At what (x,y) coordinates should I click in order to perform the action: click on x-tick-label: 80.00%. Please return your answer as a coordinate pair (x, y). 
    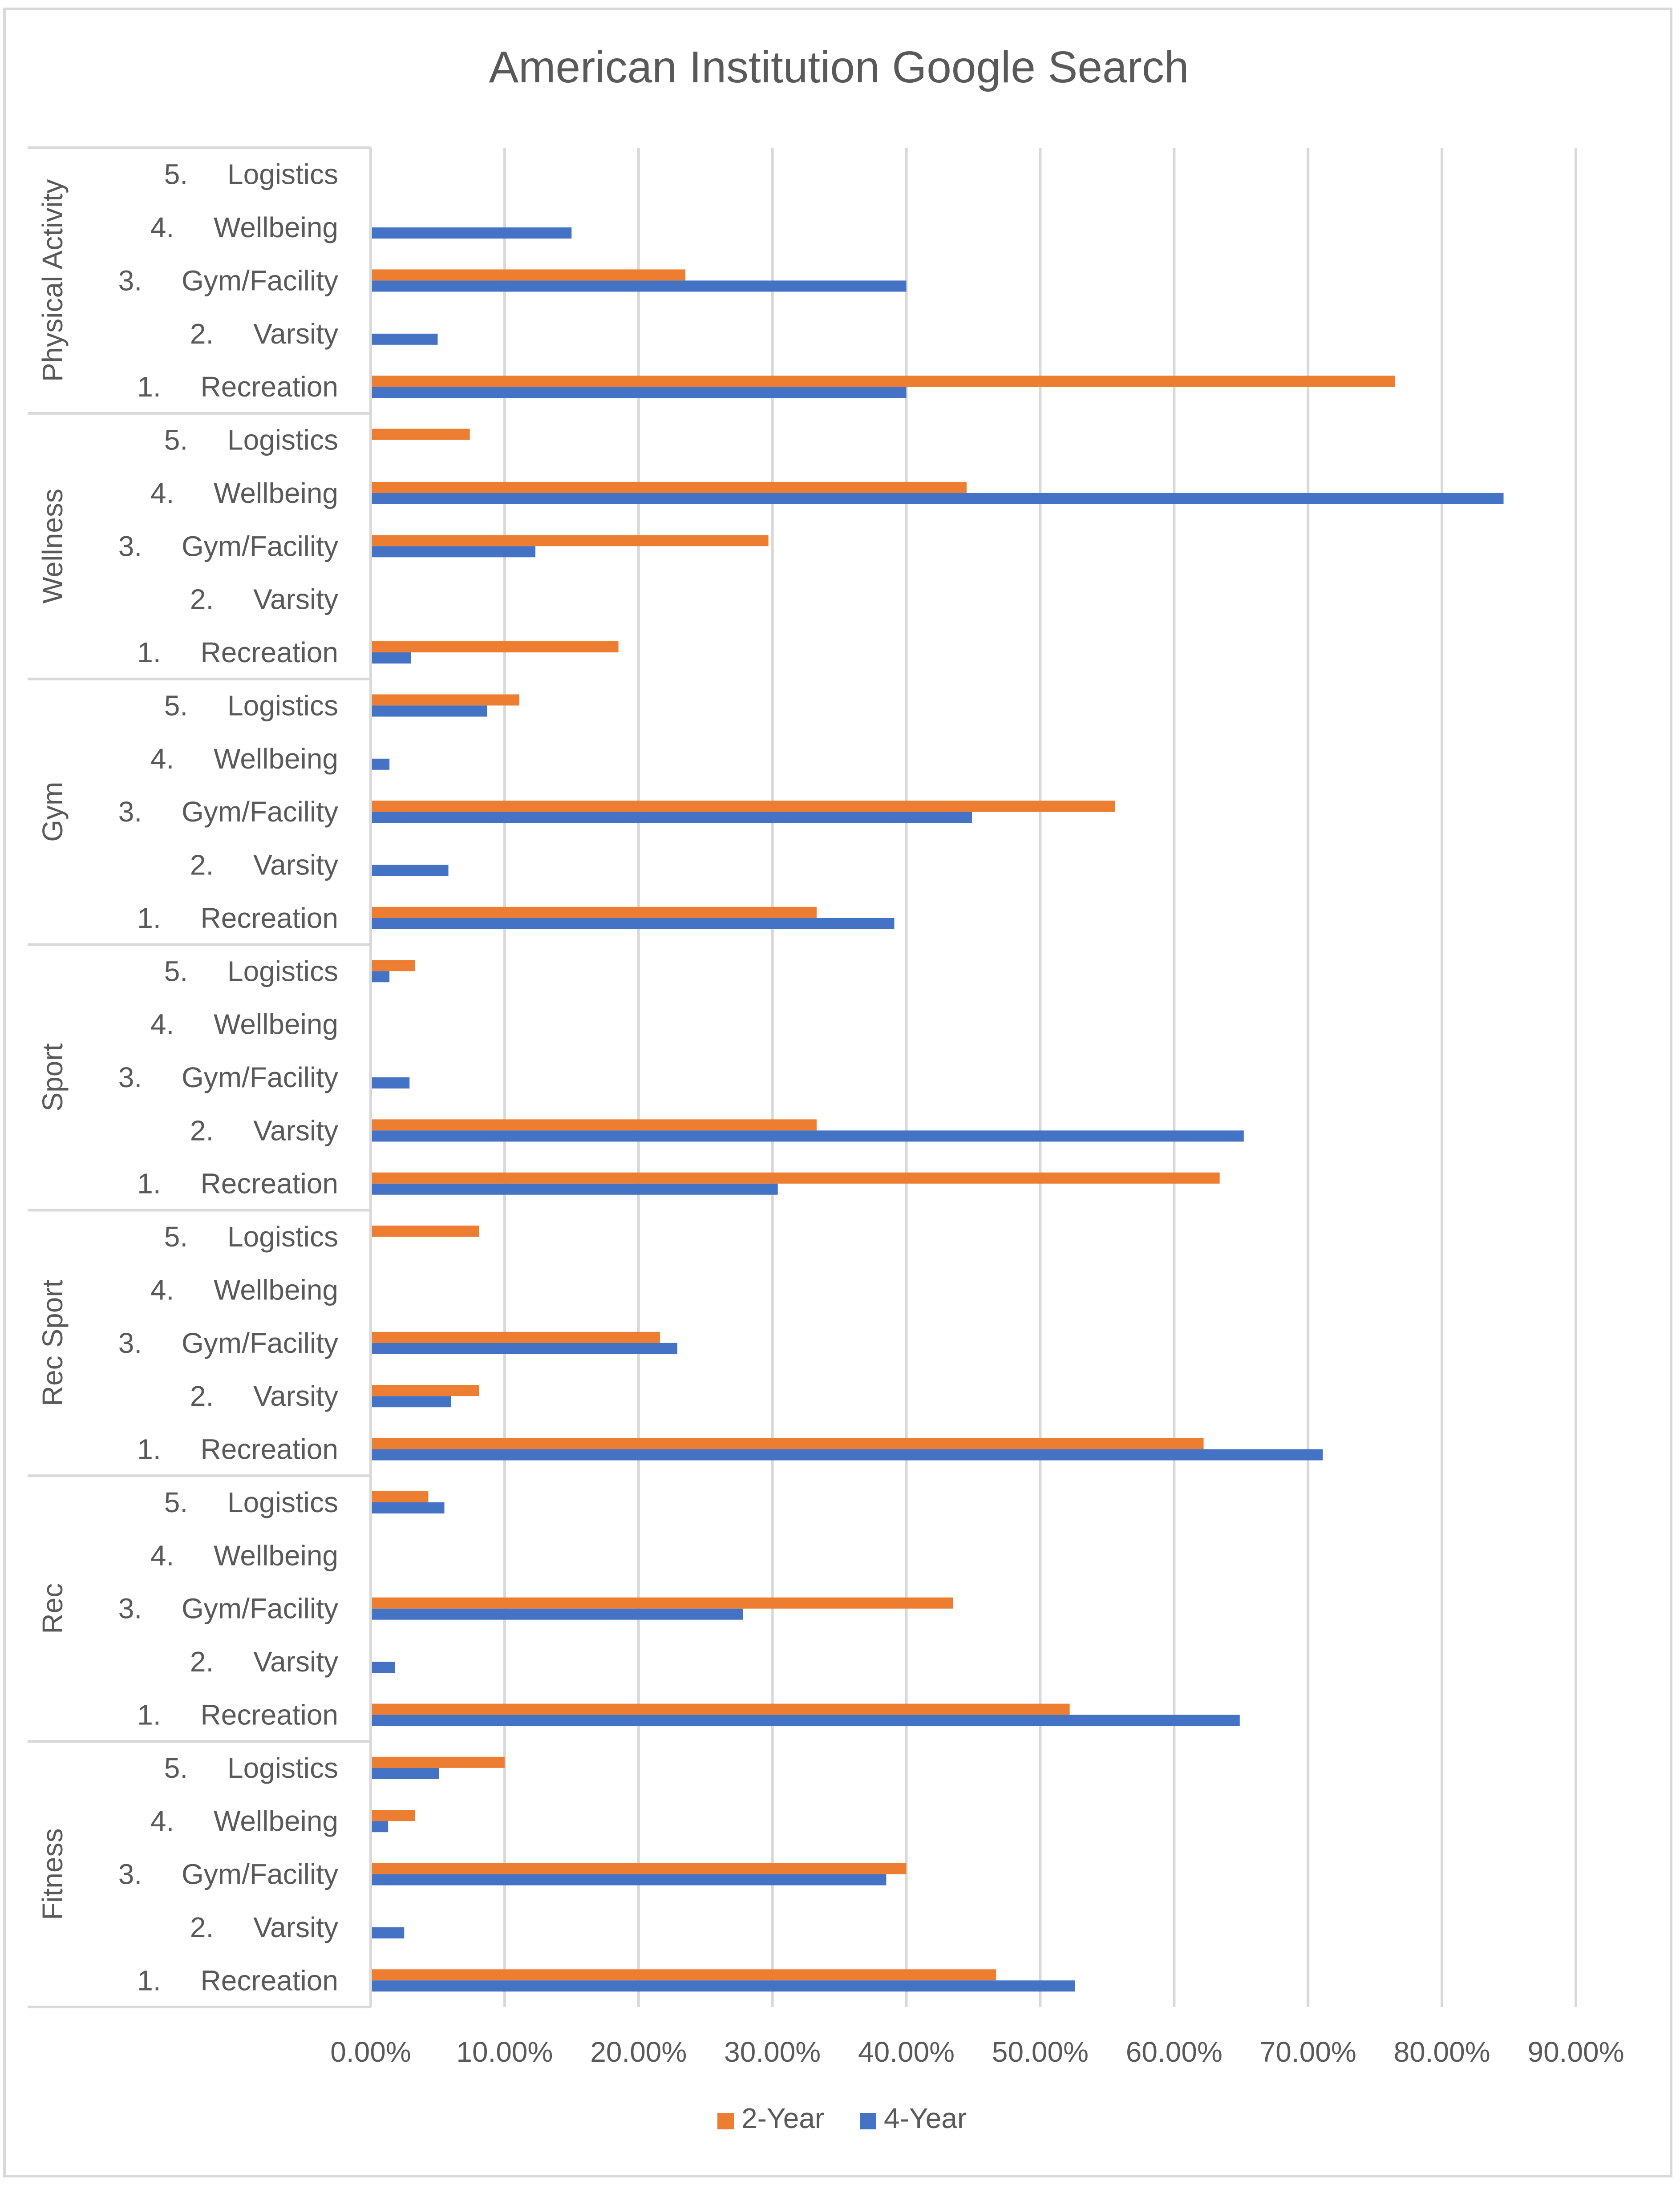
    Looking at the image, I should click on (1442, 2052).